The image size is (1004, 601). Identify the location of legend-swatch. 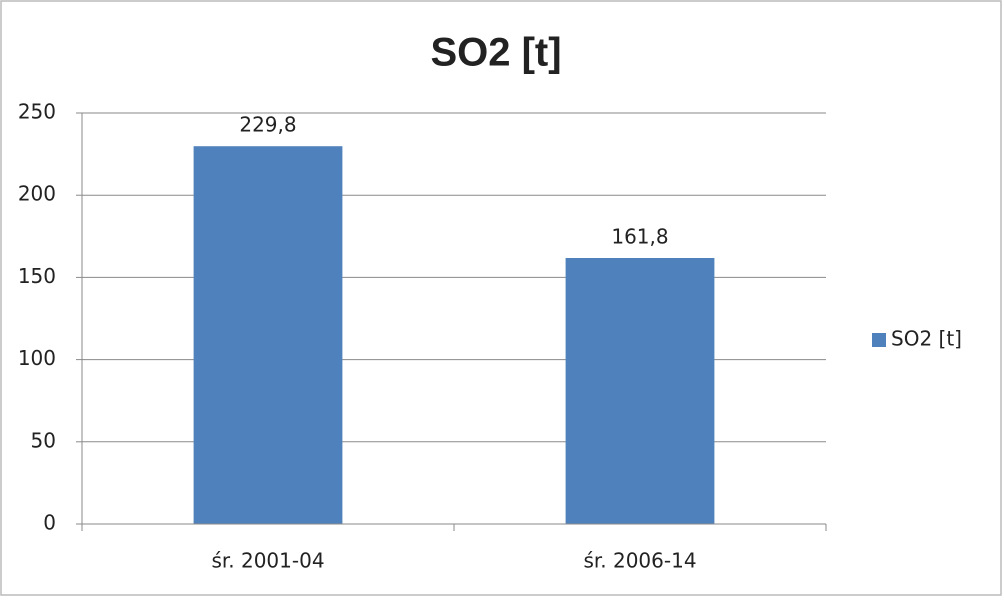
(879, 340).